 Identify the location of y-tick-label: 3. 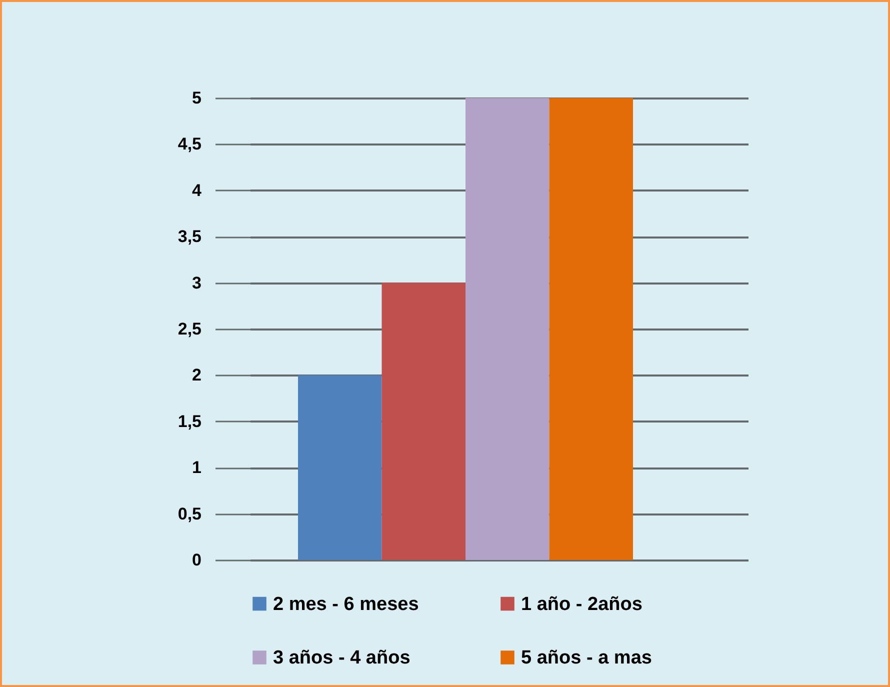
(197, 282).